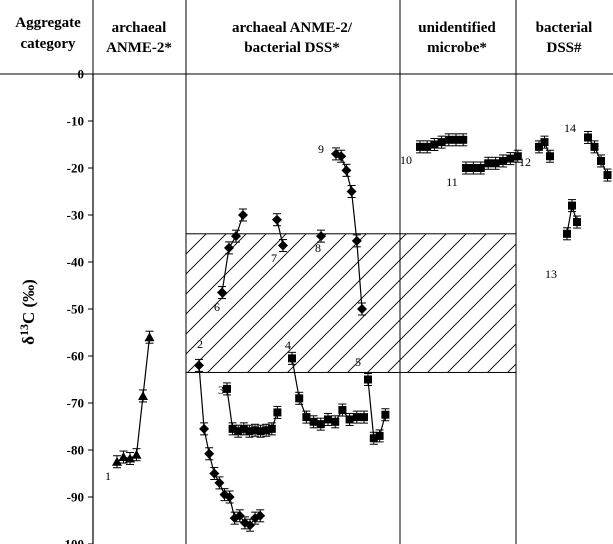 The height and width of the screenshot is (544, 613). I want to click on y-tick-label: -70, so click(75, 403).